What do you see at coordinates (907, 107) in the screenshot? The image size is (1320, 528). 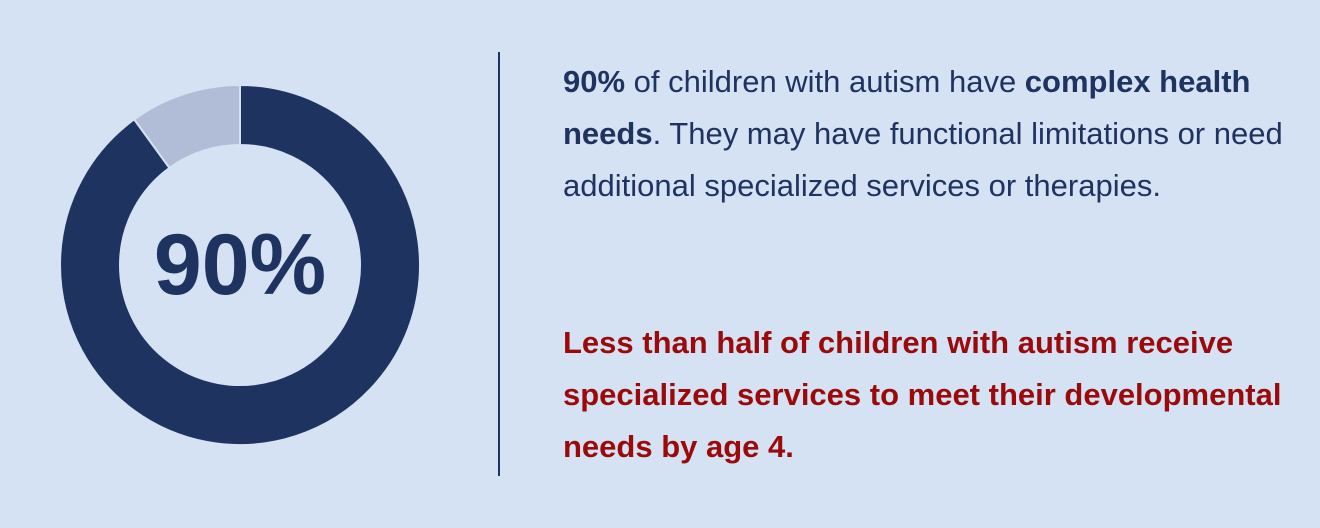 I see `text-segment: complex health needs` at bounding box center [907, 107].